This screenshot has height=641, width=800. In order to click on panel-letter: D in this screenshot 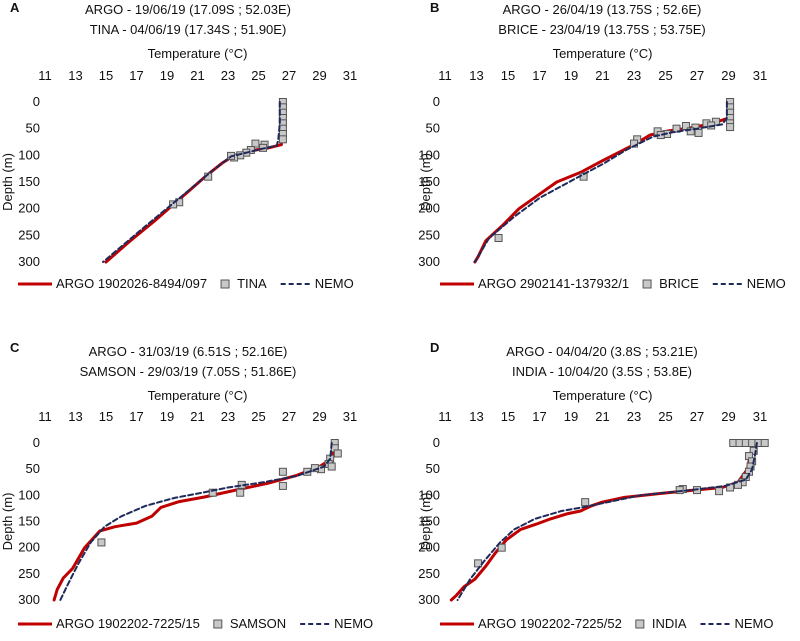, I will do `click(434, 347)`.